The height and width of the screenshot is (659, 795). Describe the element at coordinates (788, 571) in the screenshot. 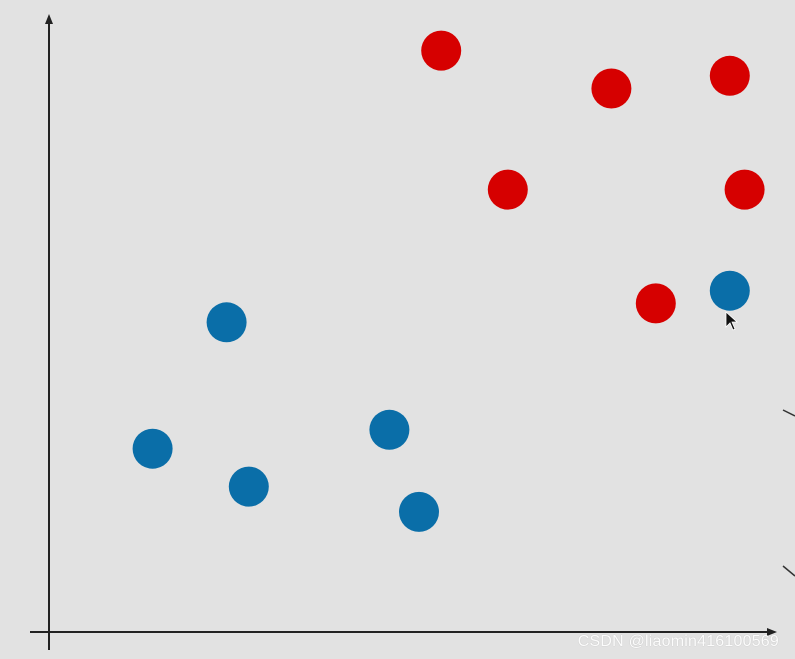

I see `edge-stroke-lower` at that location.